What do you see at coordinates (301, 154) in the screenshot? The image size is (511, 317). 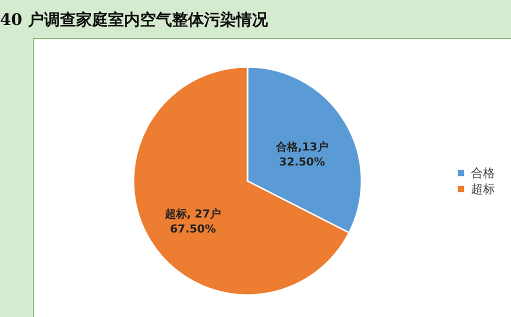 I see `data-label: 合格,13户 32.50%` at bounding box center [301, 154].